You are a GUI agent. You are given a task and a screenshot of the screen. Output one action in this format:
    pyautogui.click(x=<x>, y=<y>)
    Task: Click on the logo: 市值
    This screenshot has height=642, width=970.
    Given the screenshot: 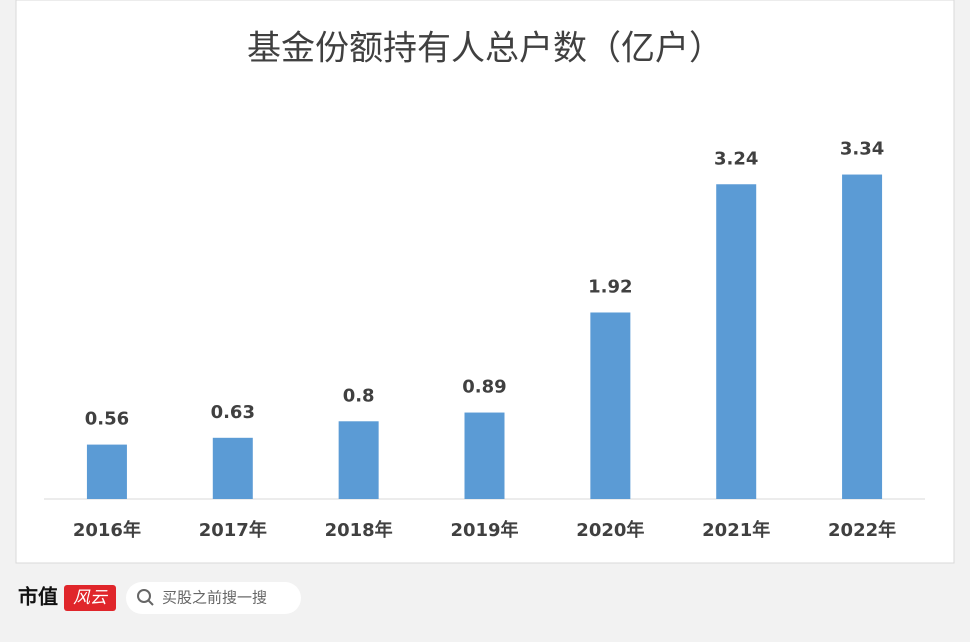 What is the action you would take?
    pyautogui.click(x=38, y=597)
    